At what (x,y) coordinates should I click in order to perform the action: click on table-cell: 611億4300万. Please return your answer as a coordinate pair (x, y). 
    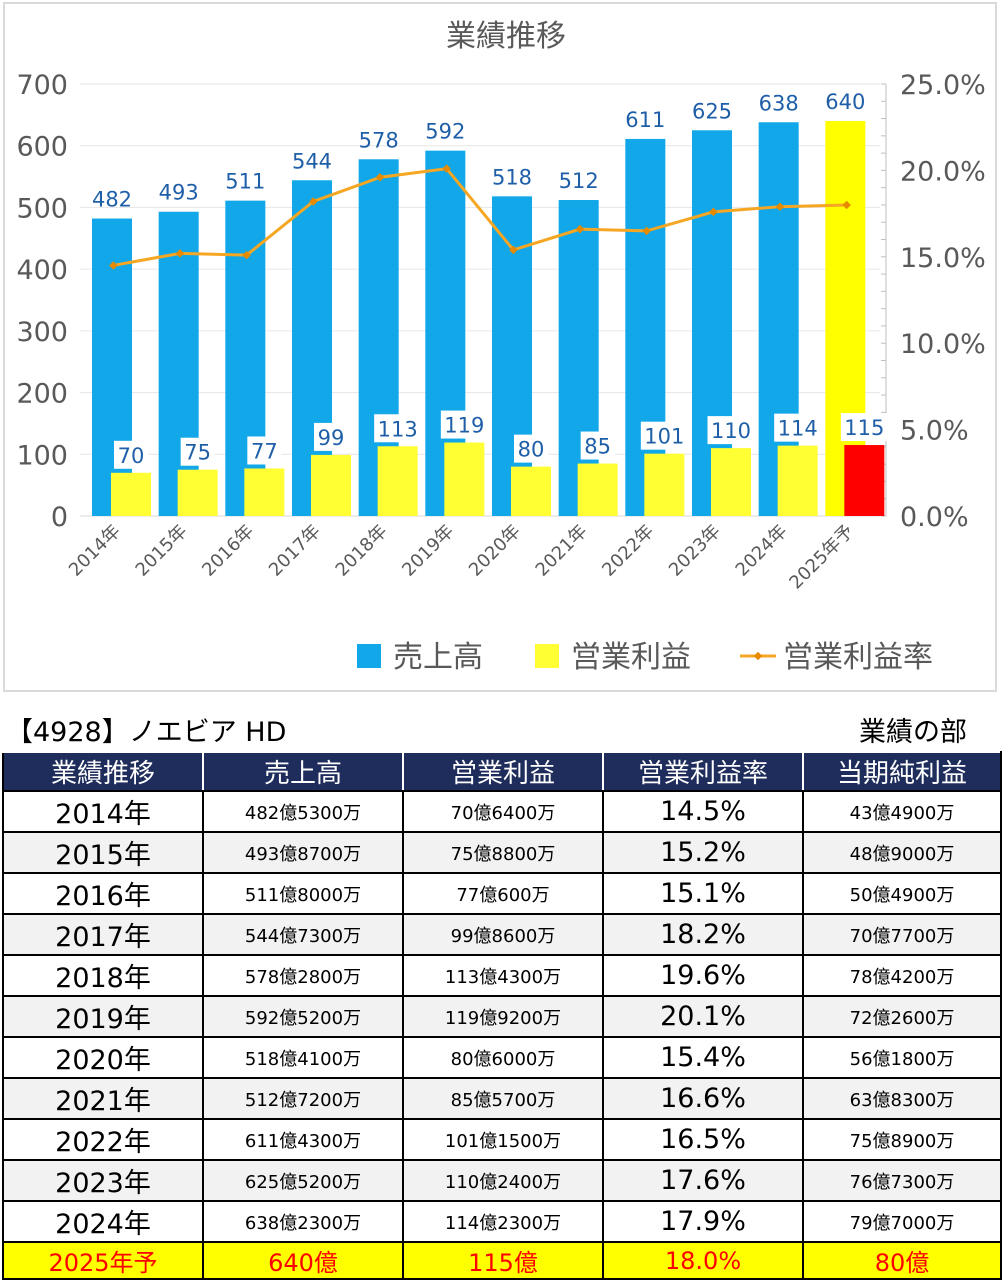
    Looking at the image, I should click on (303, 1139).